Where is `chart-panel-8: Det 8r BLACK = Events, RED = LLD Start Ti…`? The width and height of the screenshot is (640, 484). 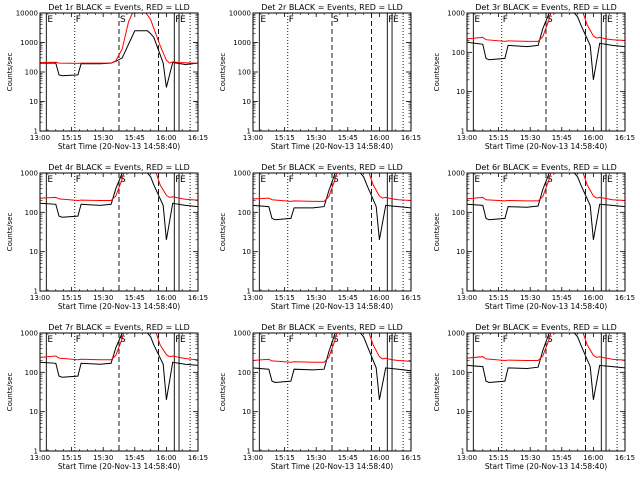 chart-panel-8: Det 8r BLACK = Events, RED = LLD Start Ti… is located at coordinates (320, 397).